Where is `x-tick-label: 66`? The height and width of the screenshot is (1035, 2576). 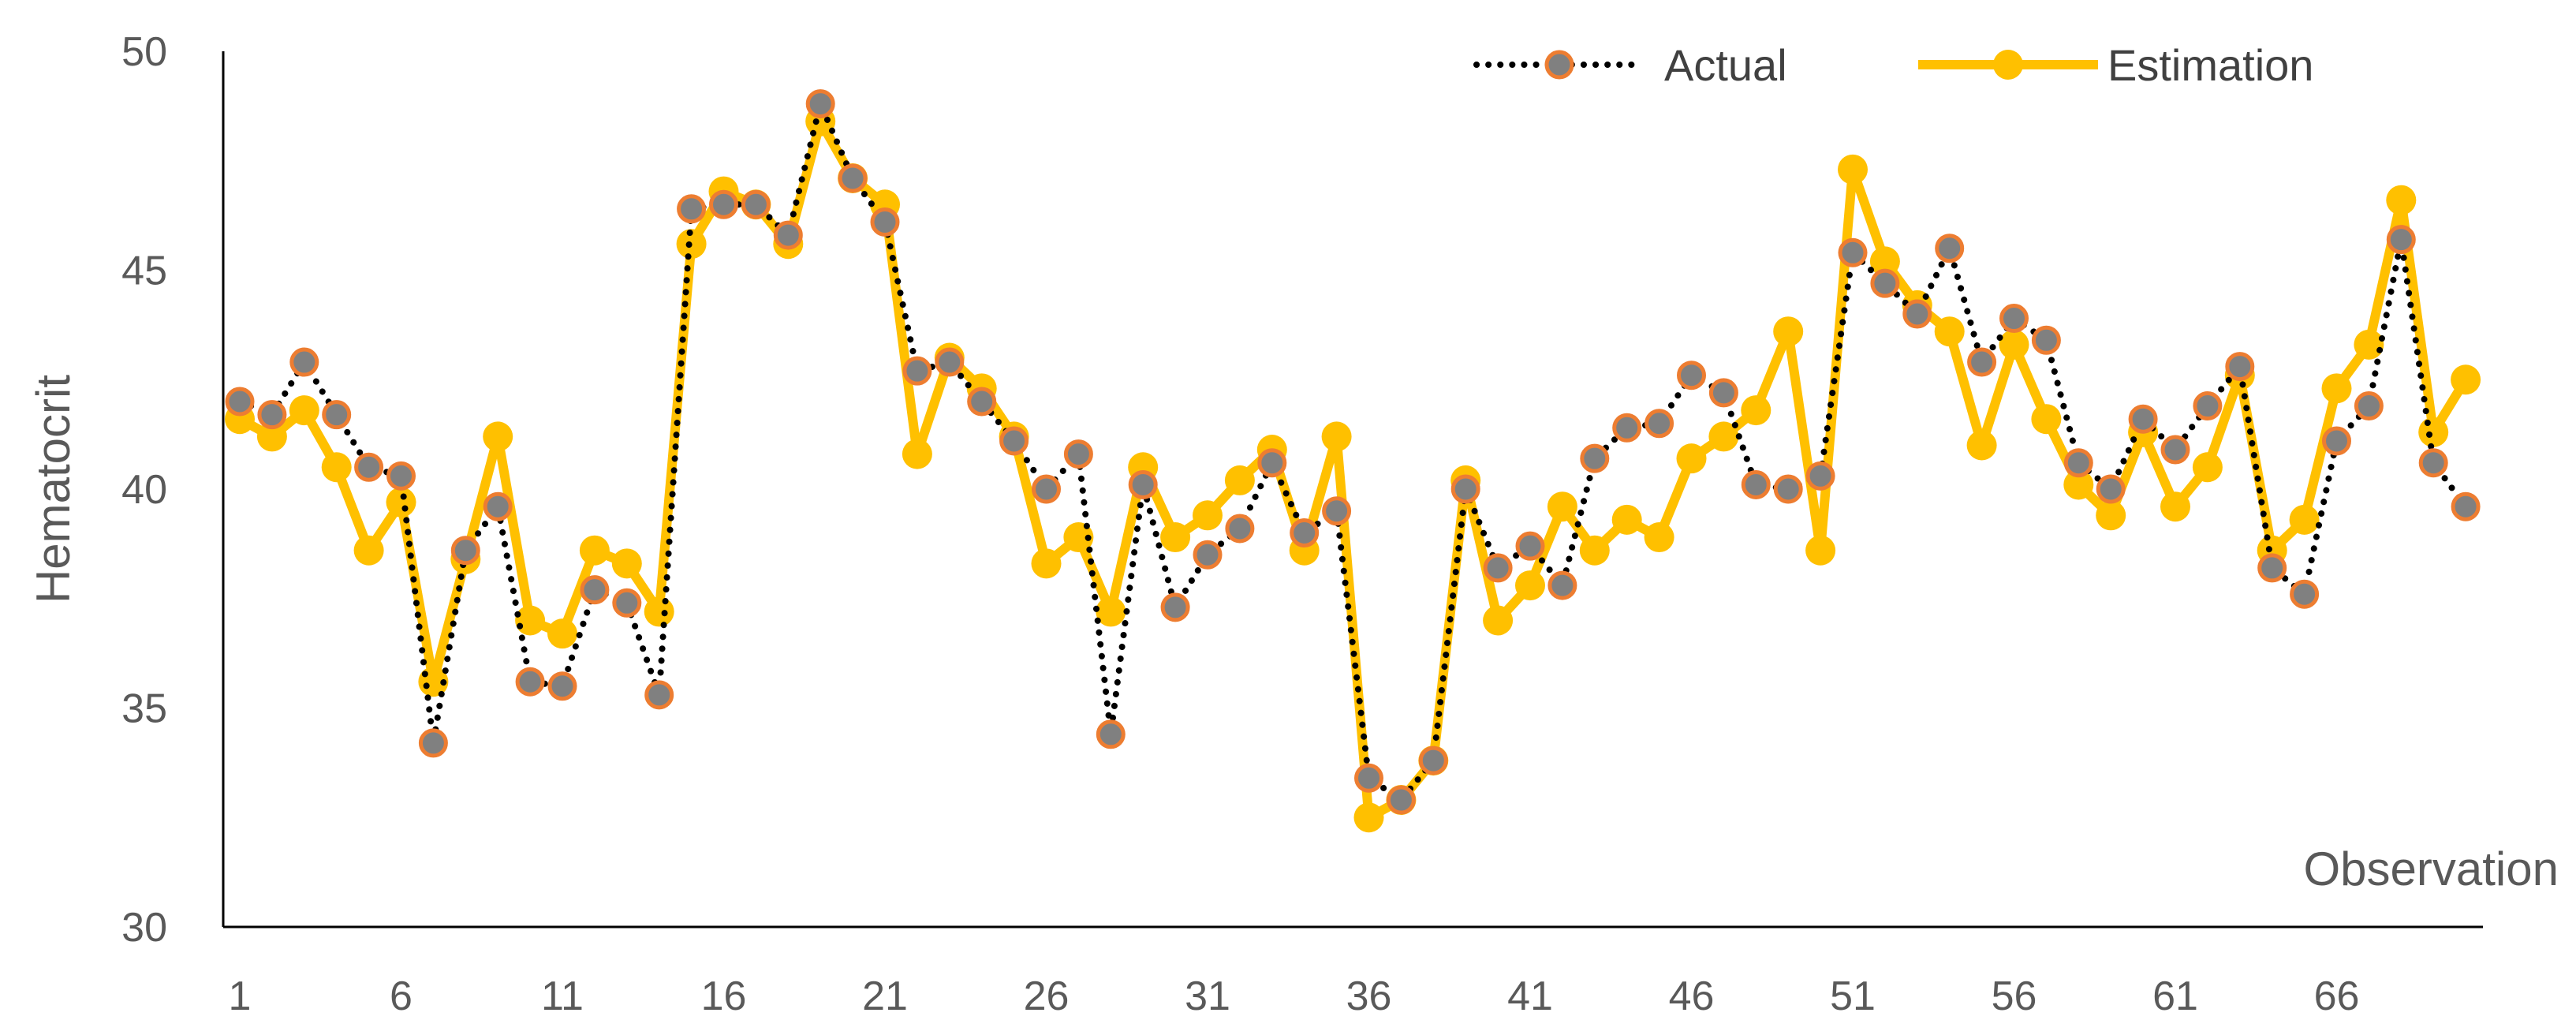 x-tick-label: 66 is located at coordinates (2337, 996).